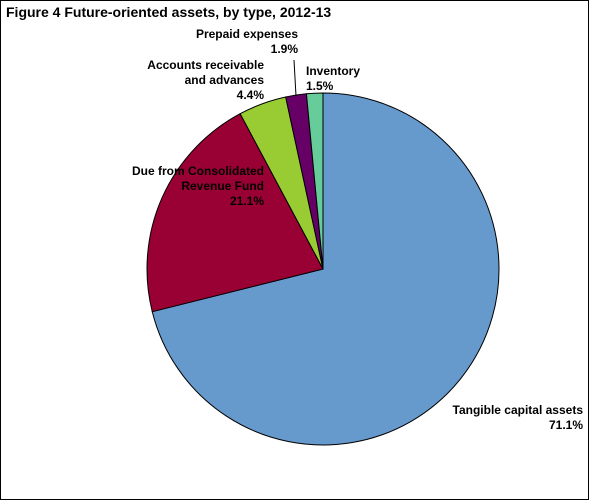 This screenshot has width=589, height=500. What do you see at coordinates (222, 186) in the screenshot?
I see `slice-name-label-2: Revenue Fund` at bounding box center [222, 186].